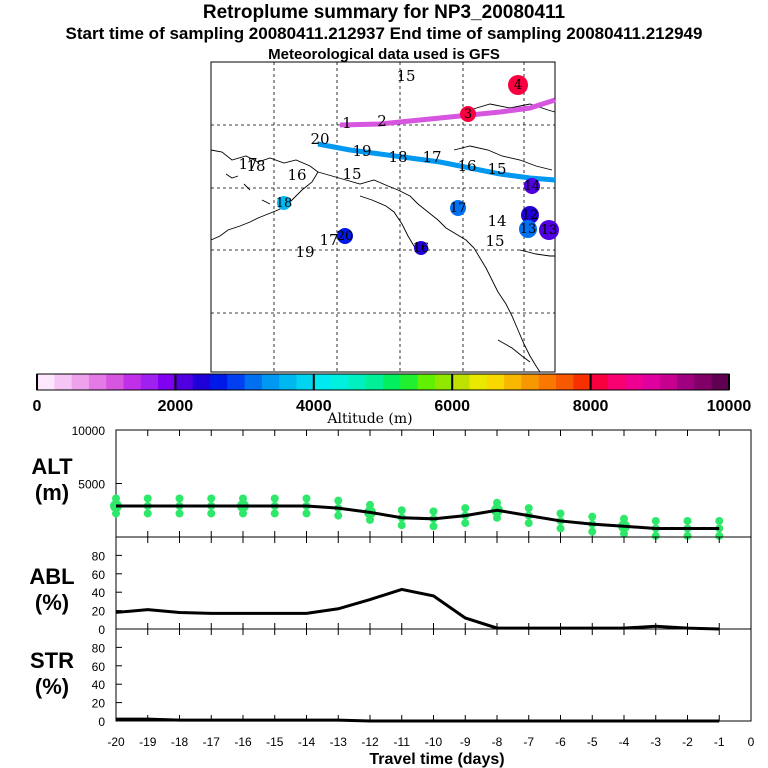 This screenshot has width=768, height=768. Describe the element at coordinates (339, 742) in the screenshot. I see `x-tick-label: -13` at that location.